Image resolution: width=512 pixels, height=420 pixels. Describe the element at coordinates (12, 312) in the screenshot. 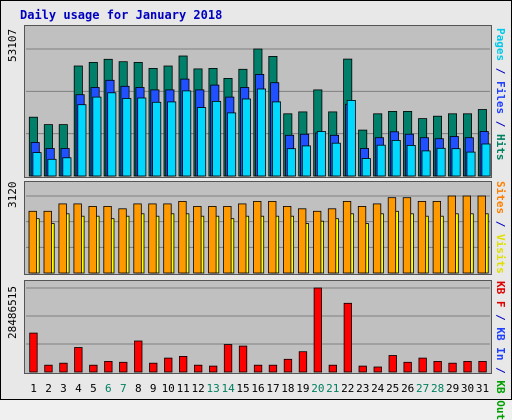

I see `kb-ymax-label: 28486515` at that location.